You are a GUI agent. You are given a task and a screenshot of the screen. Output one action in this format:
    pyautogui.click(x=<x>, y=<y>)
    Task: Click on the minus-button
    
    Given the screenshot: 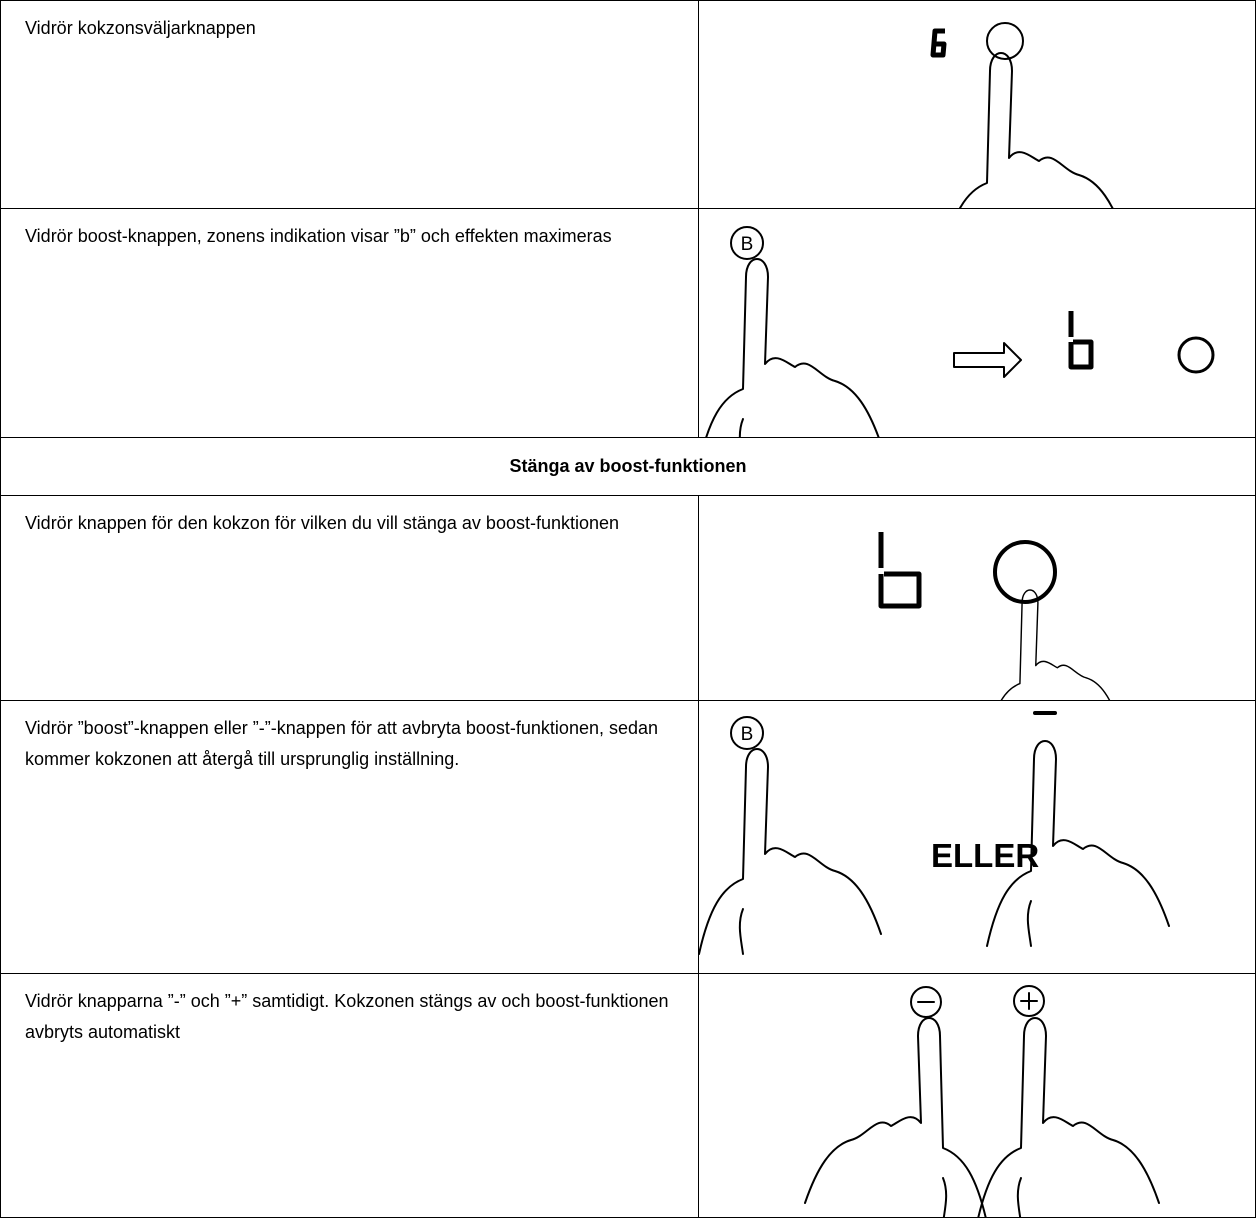 What is the action you would take?
    pyautogui.click(x=926, y=1002)
    